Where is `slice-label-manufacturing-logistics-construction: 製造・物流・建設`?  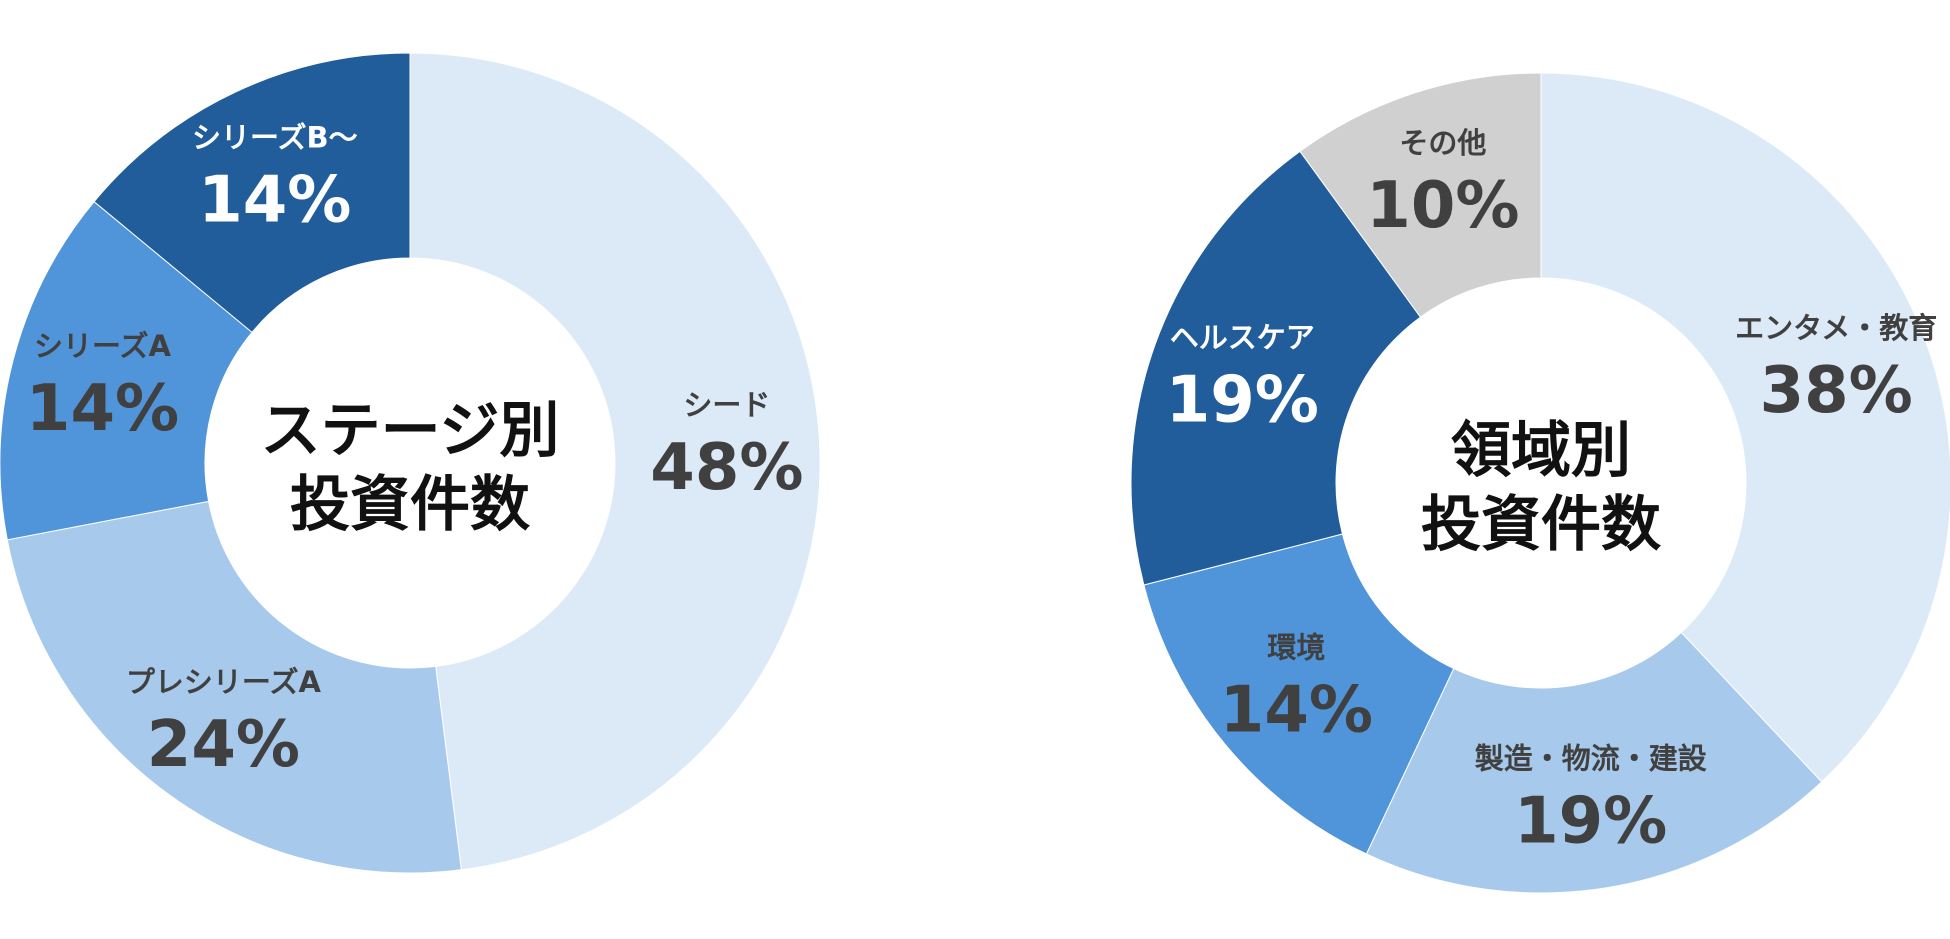
slice-label-manufacturing-logistics-construction: 製造・物流・建設 is located at coordinates (1591, 759).